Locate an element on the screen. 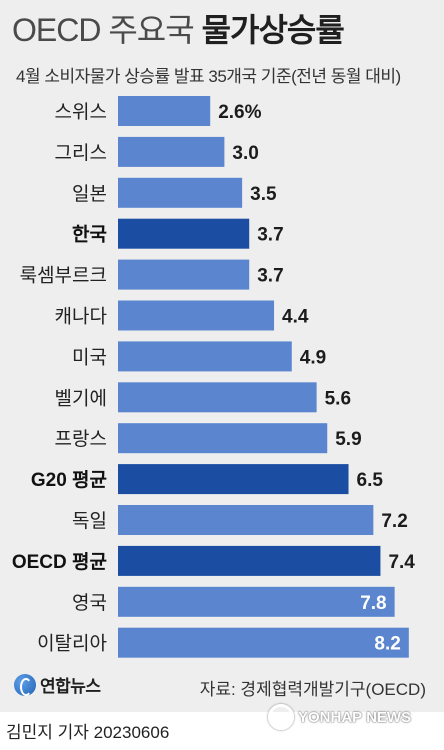 This screenshot has width=444, height=750. category-label: 벨기에 is located at coordinates (81, 398).